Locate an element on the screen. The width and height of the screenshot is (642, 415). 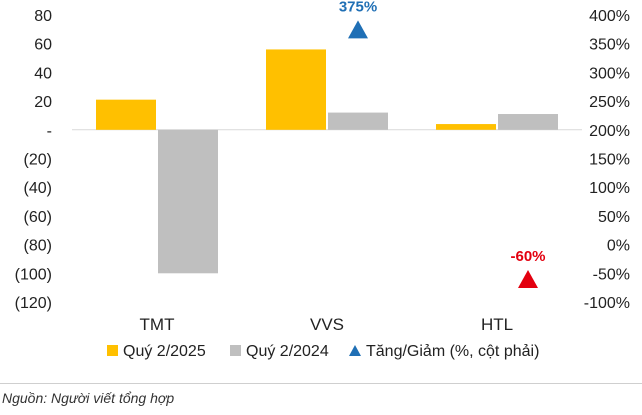
y-tick-left: (60) is located at coordinates (38, 217).